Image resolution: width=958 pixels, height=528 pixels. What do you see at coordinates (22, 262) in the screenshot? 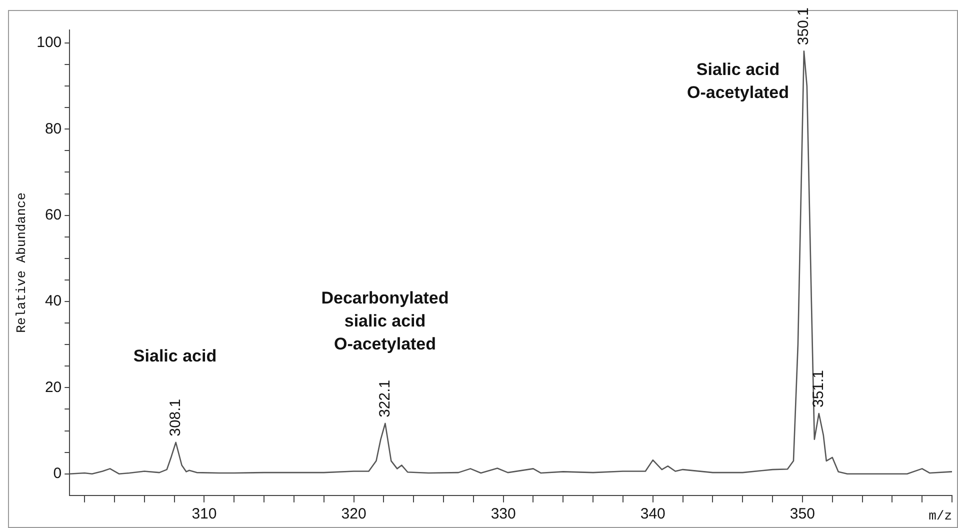
I see `y-axis-title: Relative Abundance` at bounding box center [22, 262].